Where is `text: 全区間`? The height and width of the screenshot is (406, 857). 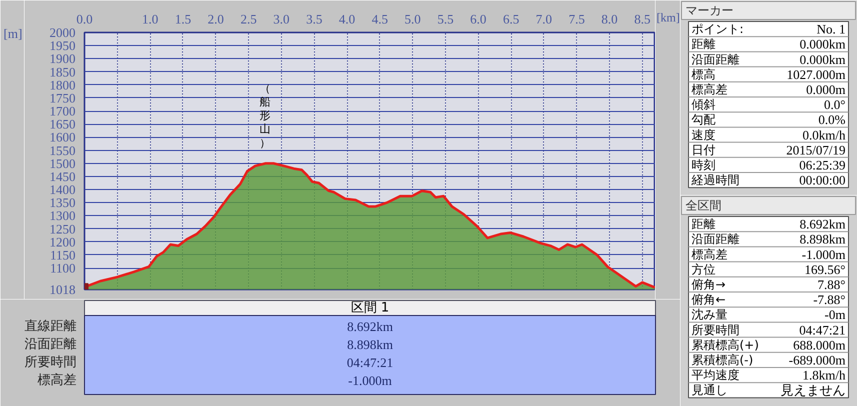
text: 全区間 is located at coordinates (704, 205).